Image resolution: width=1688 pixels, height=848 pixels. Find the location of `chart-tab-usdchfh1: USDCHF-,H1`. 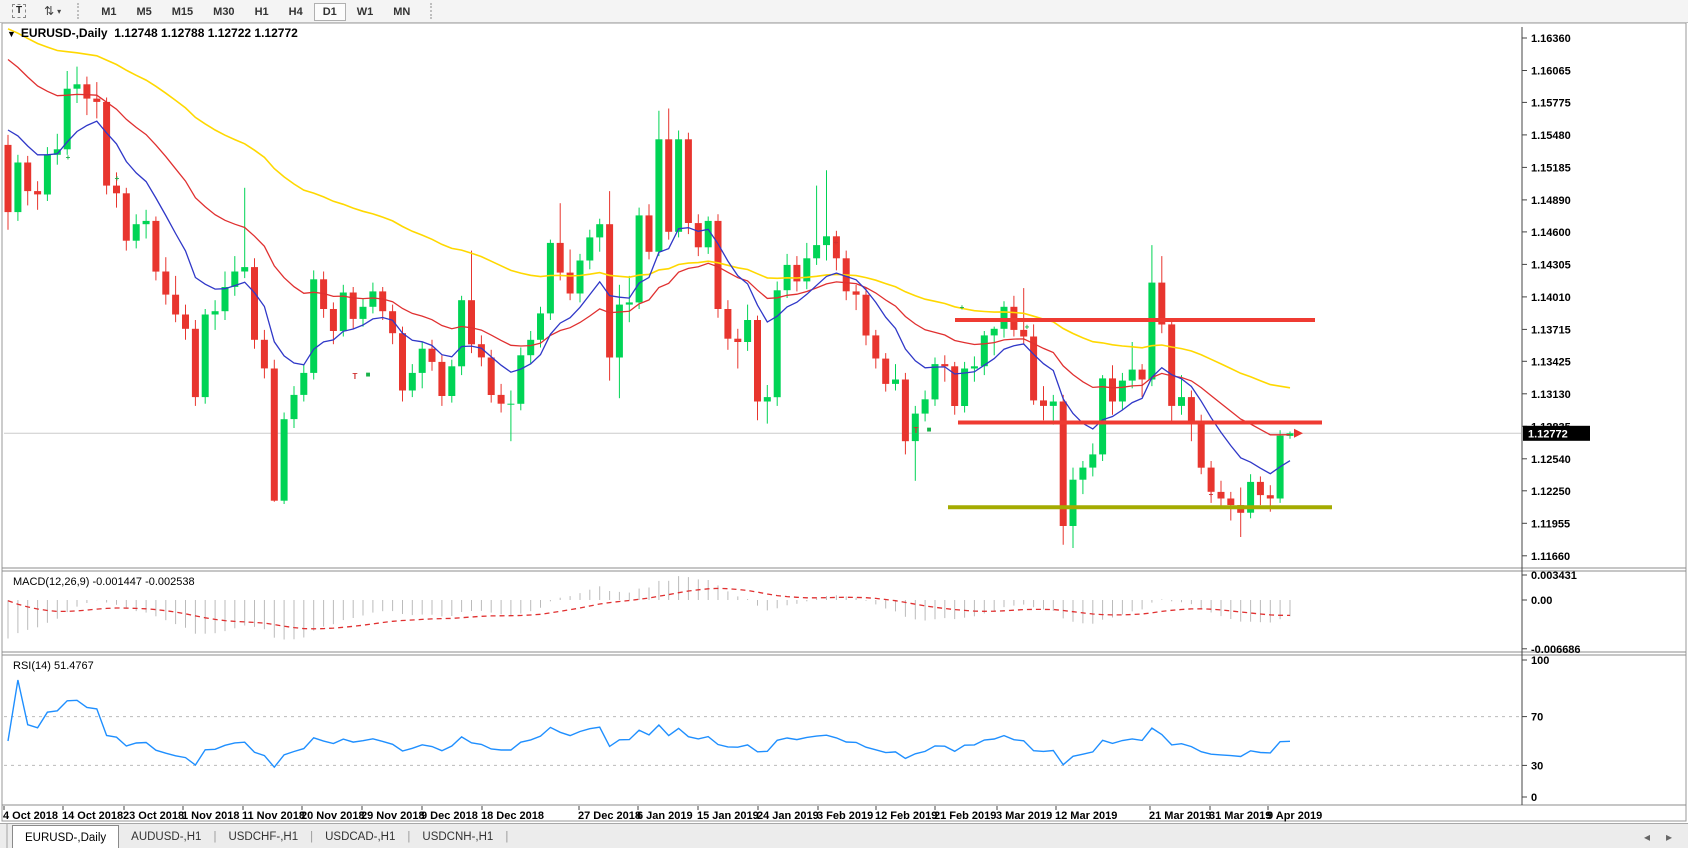

chart-tab-usdchfh1: USDCHF-,H1 is located at coordinates (263, 836).